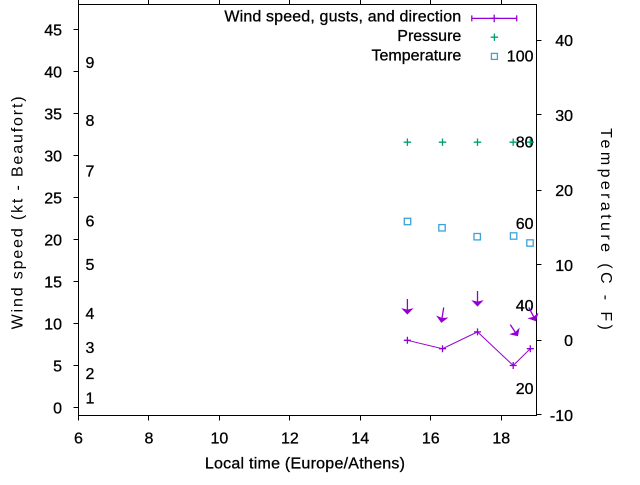 The image size is (640, 485). I want to click on svg-text: 35, so click(53, 114).